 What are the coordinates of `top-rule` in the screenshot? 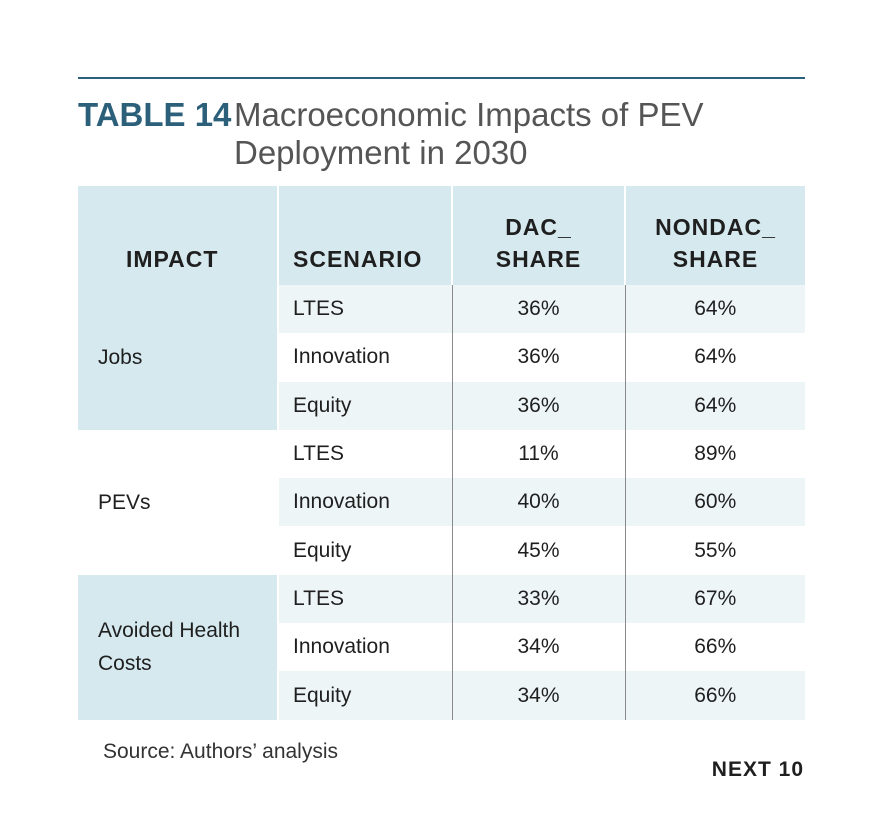 It's located at (441, 78).